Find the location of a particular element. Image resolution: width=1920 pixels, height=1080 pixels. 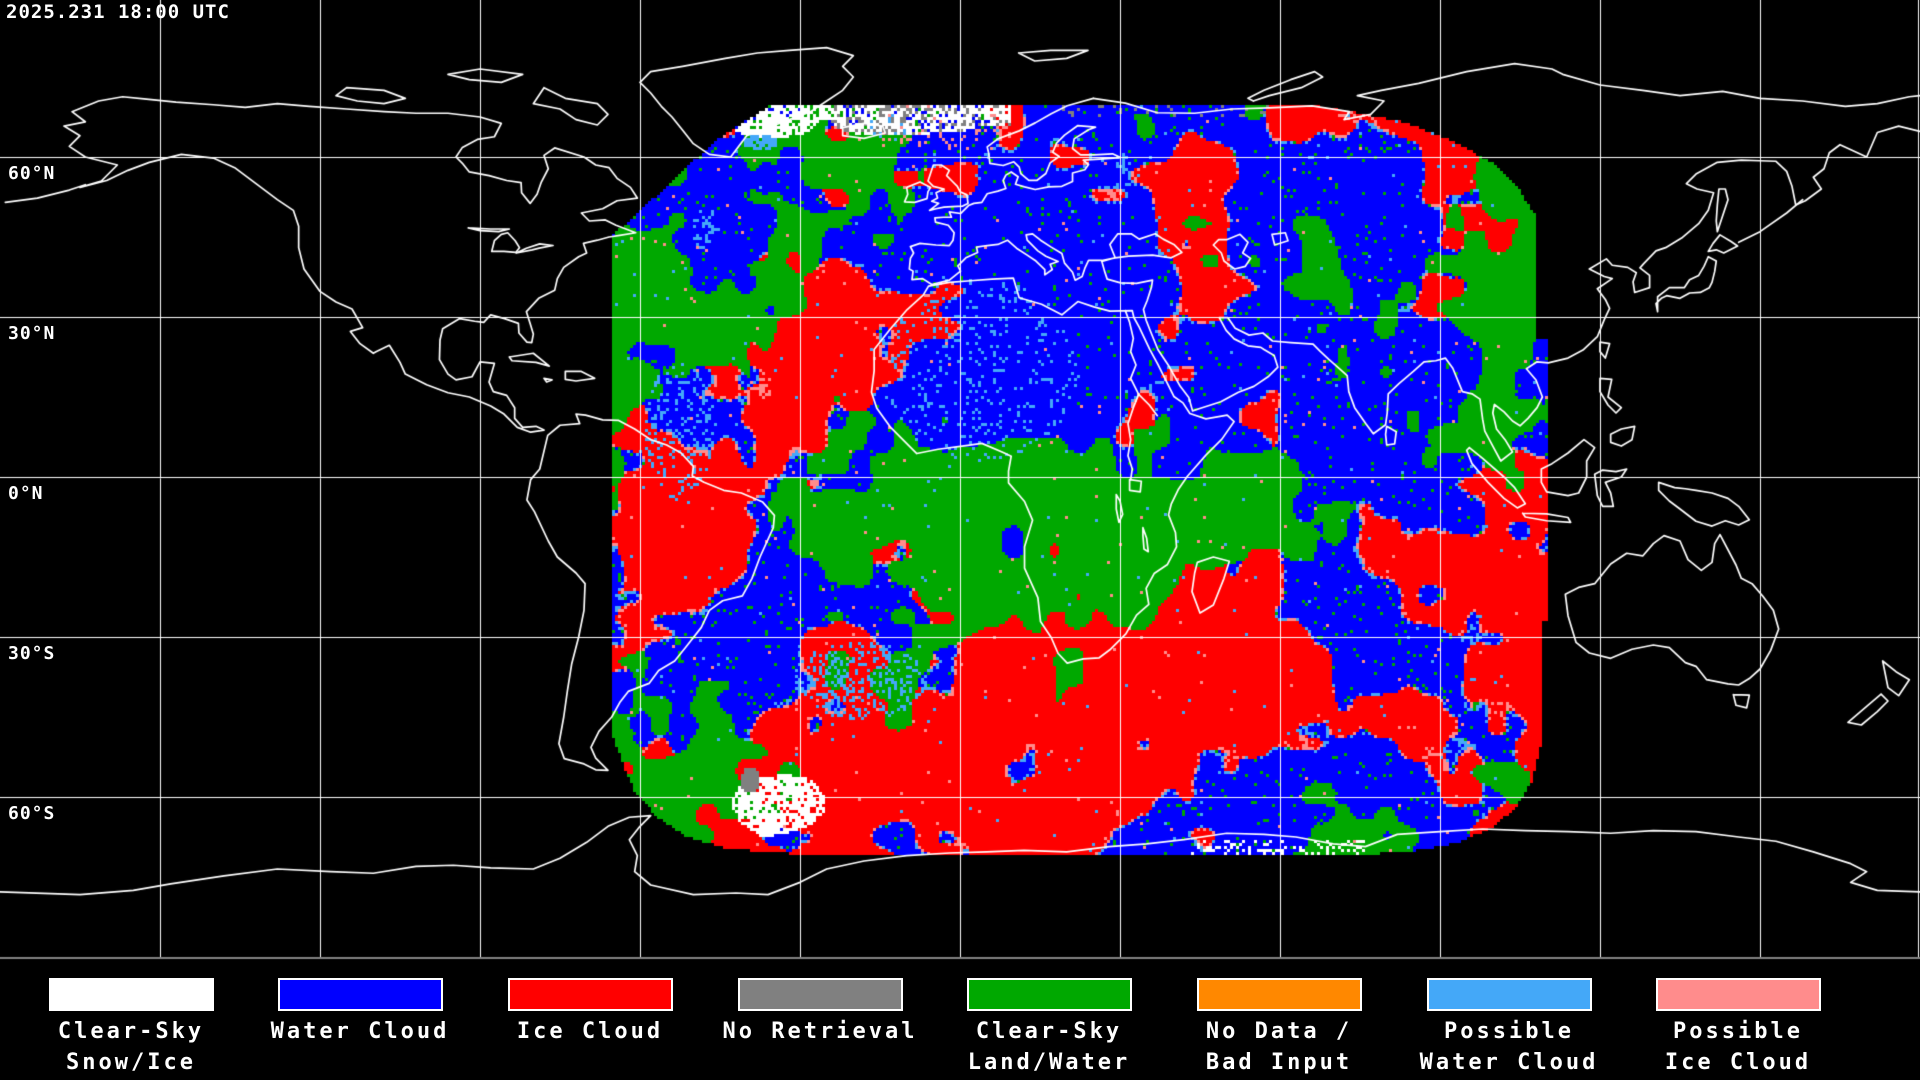

legend-label: Water Cloud is located at coordinates (360, 1031).